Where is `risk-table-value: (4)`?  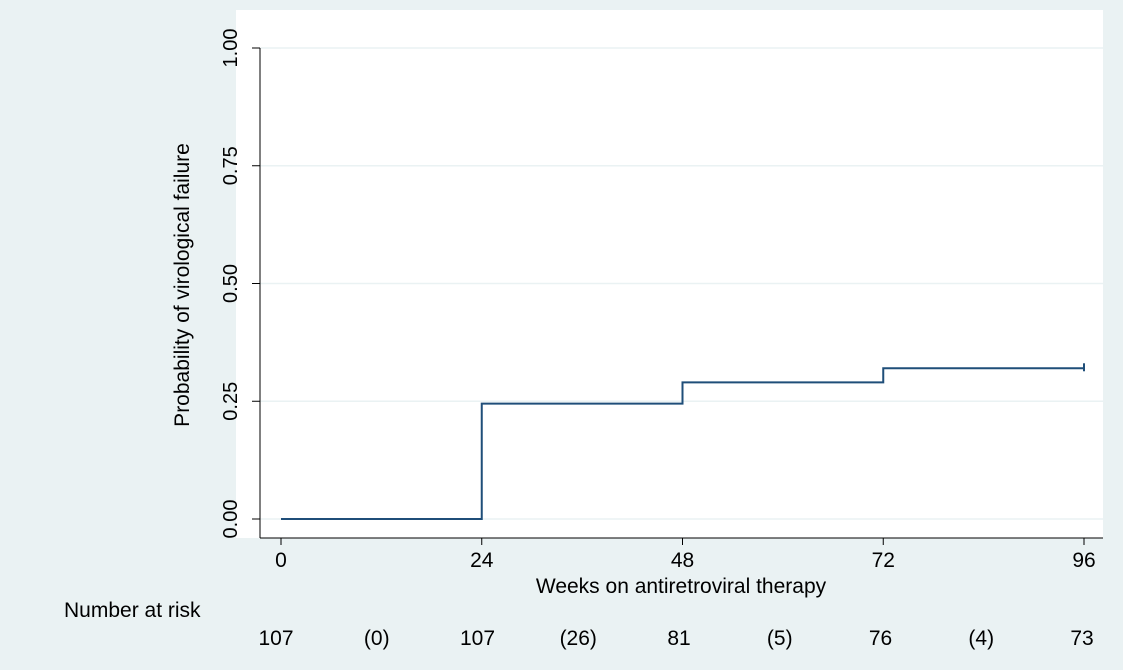
risk-table-value: (4) is located at coordinates (981, 638).